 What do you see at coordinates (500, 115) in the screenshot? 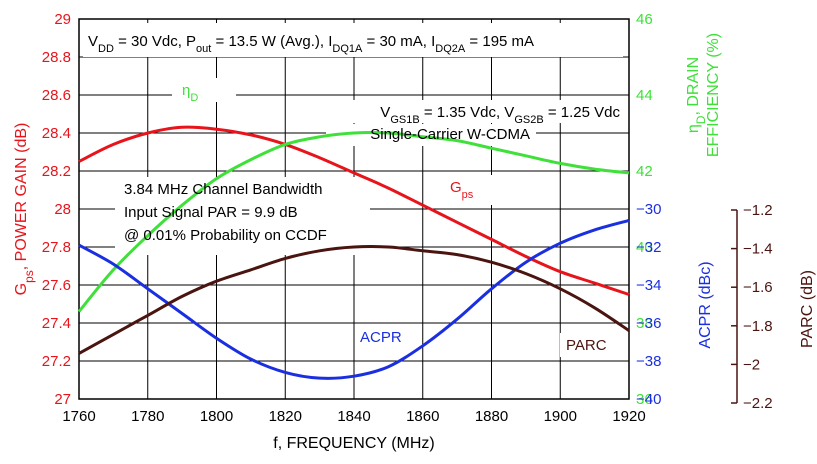
I see `vgs-annotation: VGS1B = 1.35 Vdc, VGS2B = 1.25 Vdc` at bounding box center [500, 115].